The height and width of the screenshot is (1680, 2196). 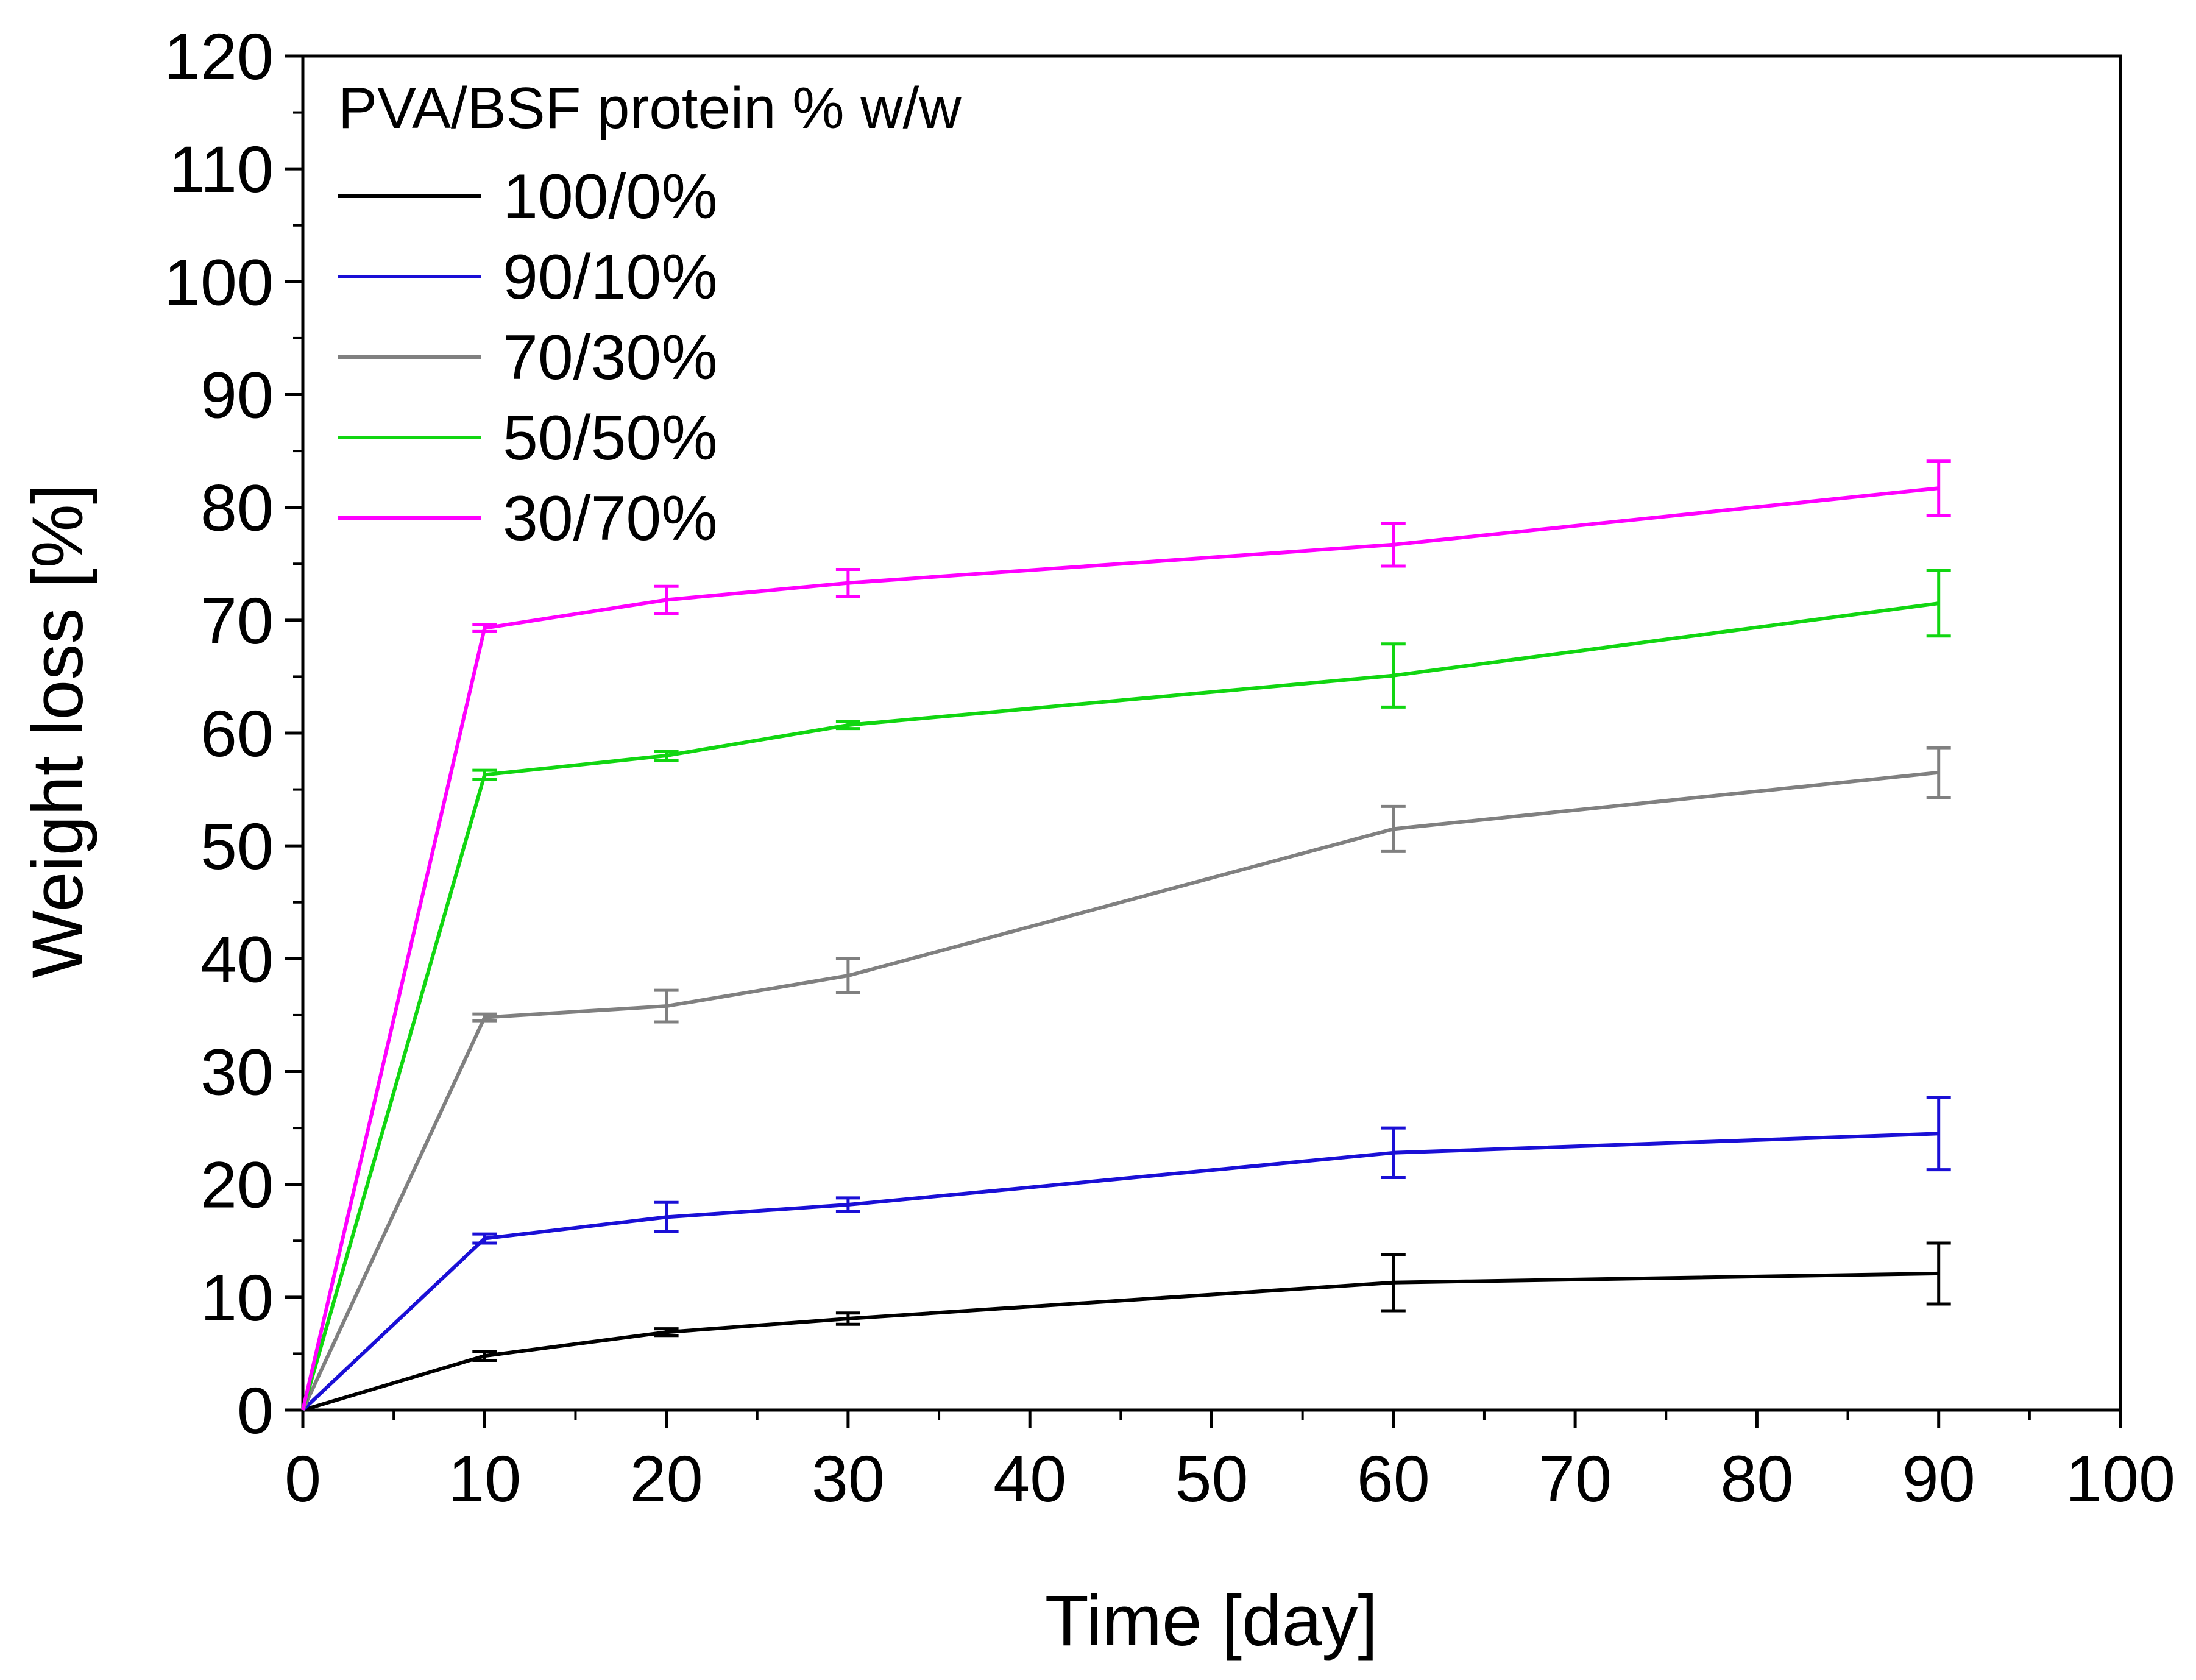 What do you see at coordinates (237, 846) in the screenshot?
I see `y-tick-label: 50` at bounding box center [237, 846].